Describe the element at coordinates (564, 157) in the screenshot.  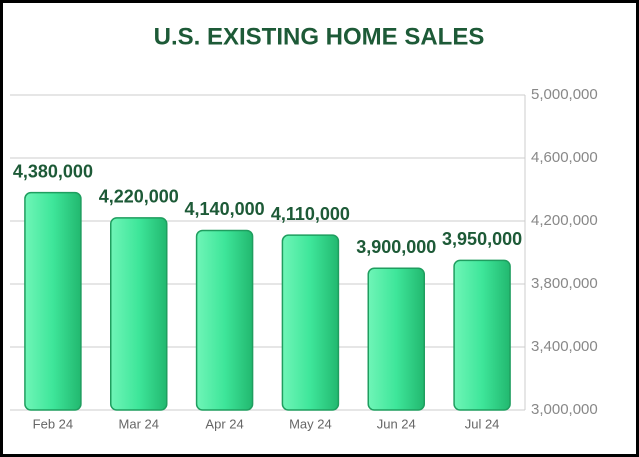
I see `y-tick-label: 4,600,000` at that location.